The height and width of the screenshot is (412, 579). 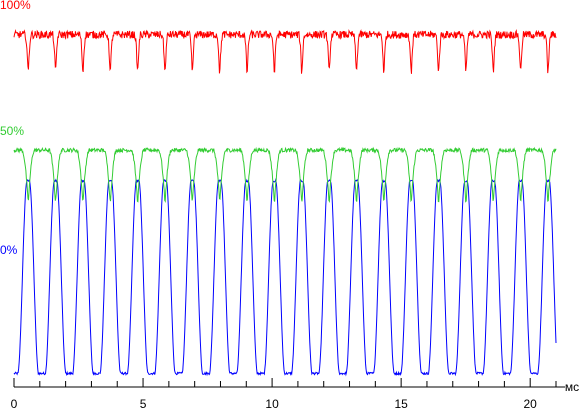 What do you see at coordinates (401, 404) in the screenshot?
I see `x-tick-label: 15` at bounding box center [401, 404].